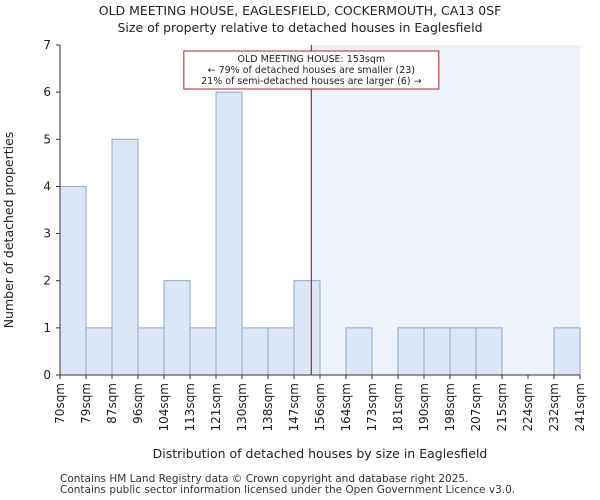  I want to click on annotation-line: OLD MEETING HOUSE: 153sqm, so click(312, 59).